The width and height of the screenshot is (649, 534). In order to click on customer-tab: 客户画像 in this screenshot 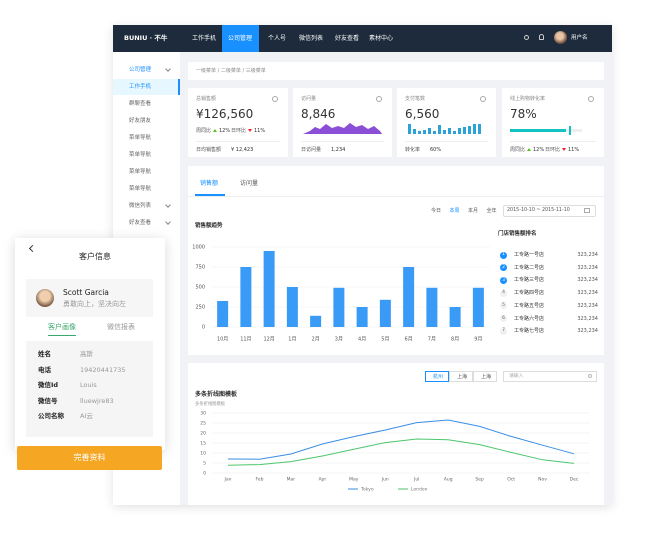, I will do `click(62, 326)`.